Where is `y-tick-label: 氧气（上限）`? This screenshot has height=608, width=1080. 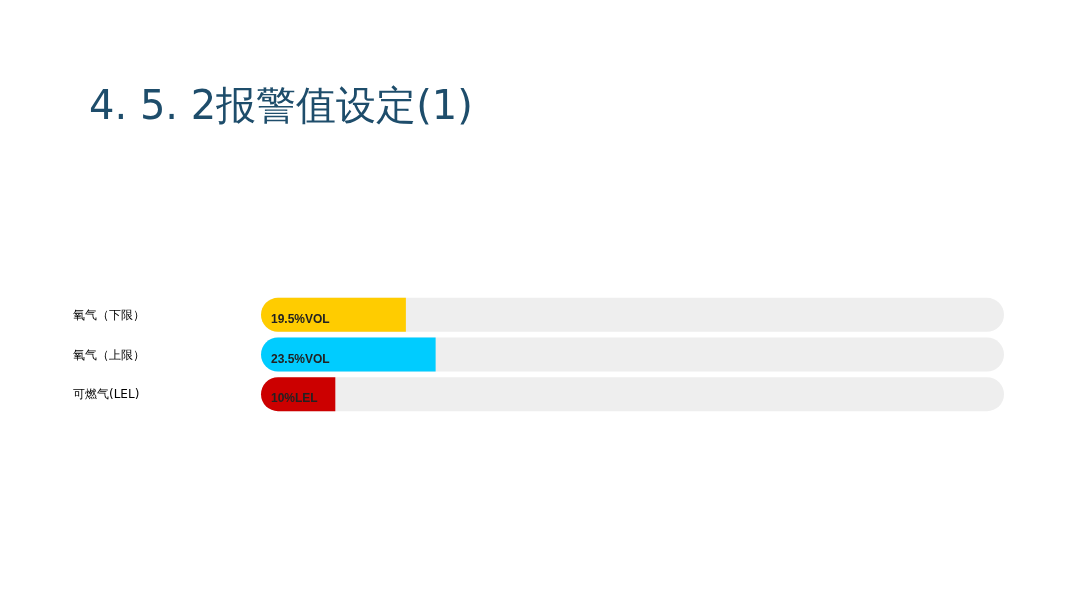
y-tick-label: 氧气（上限） is located at coordinates (109, 354).